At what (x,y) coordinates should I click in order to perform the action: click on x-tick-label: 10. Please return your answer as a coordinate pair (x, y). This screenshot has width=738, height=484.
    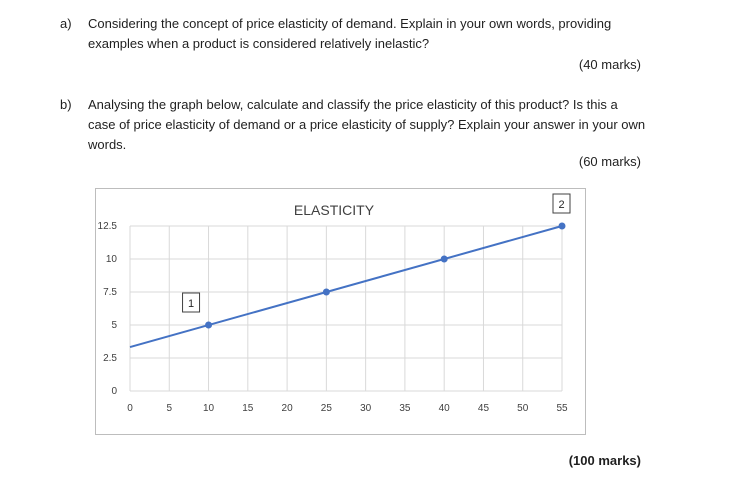
    Looking at the image, I should click on (209, 408).